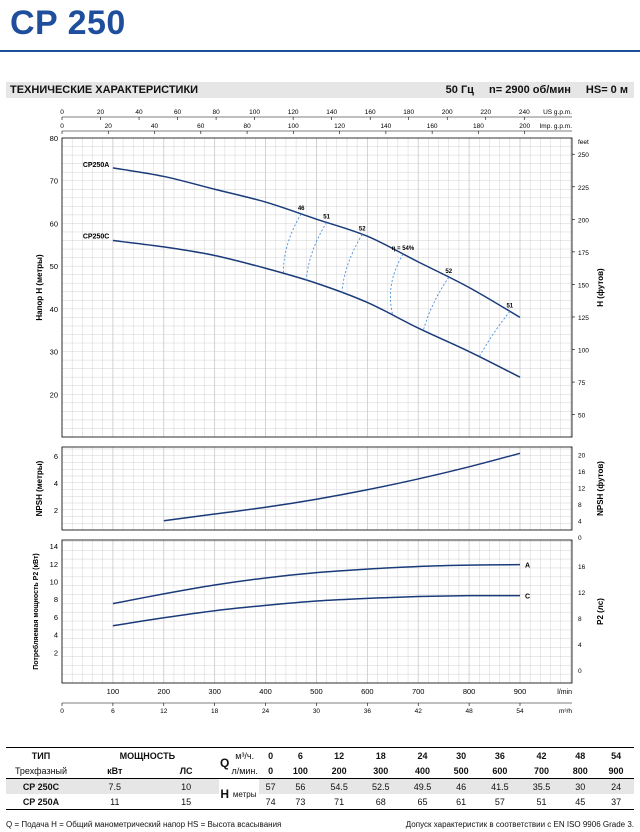 Image resolution: width=640 pixels, height=832 pixels. I want to click on us-tick-label: 80, so click(216, 112).